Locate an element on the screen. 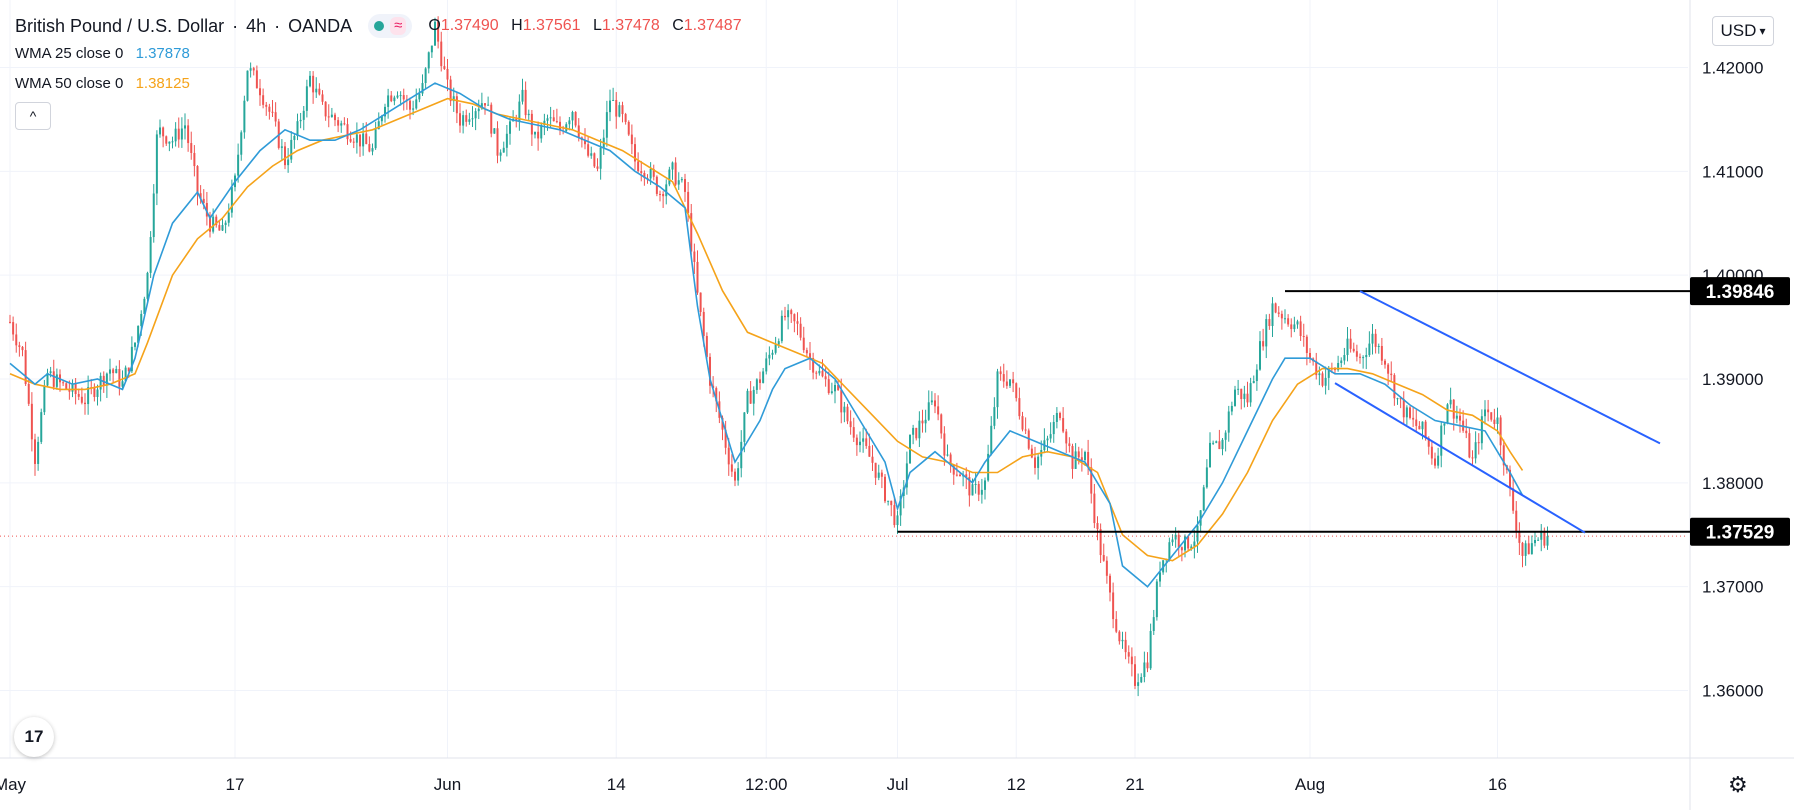 Image resolution: width=1794 pixels, height=810 pixels. collapse-legend-button: ^ is located at coordinates (33, 116).